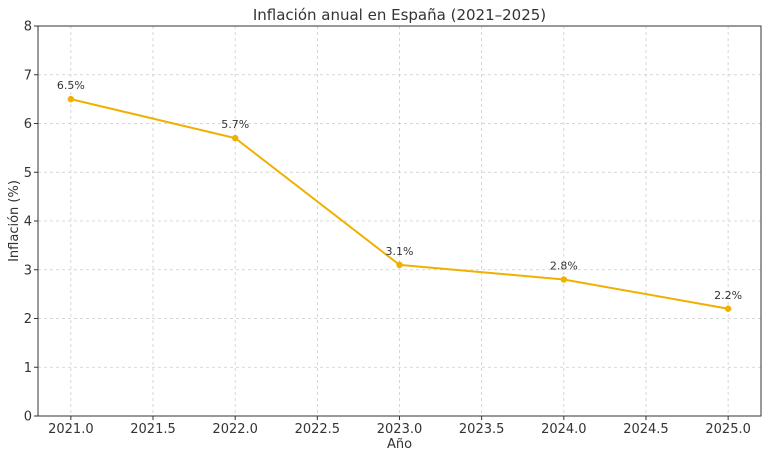  What do you see at coordinates (399, 444) in the screenshot?
I see `x-axis-label: Año` at bounding box center [399, 444].